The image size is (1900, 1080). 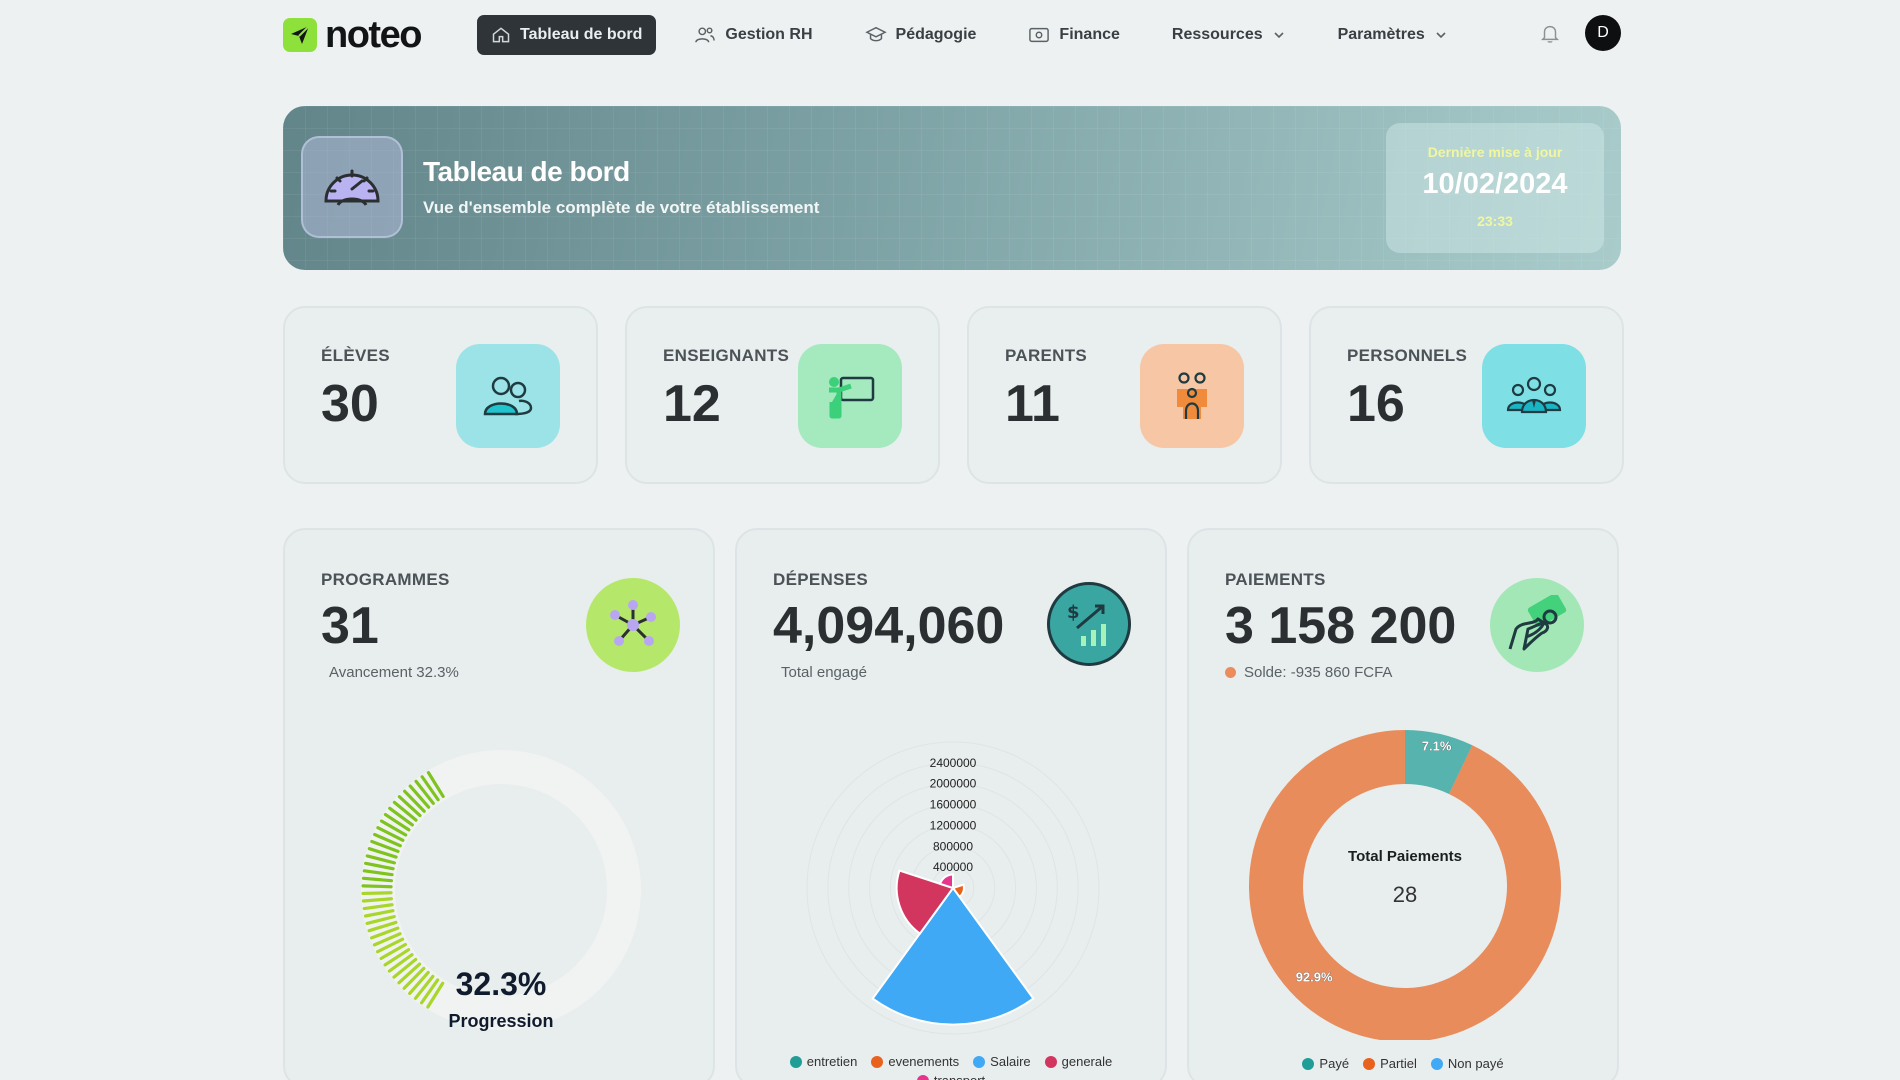 I want to click on legend-item-generale: generale, so click(x=1078, y=1061).